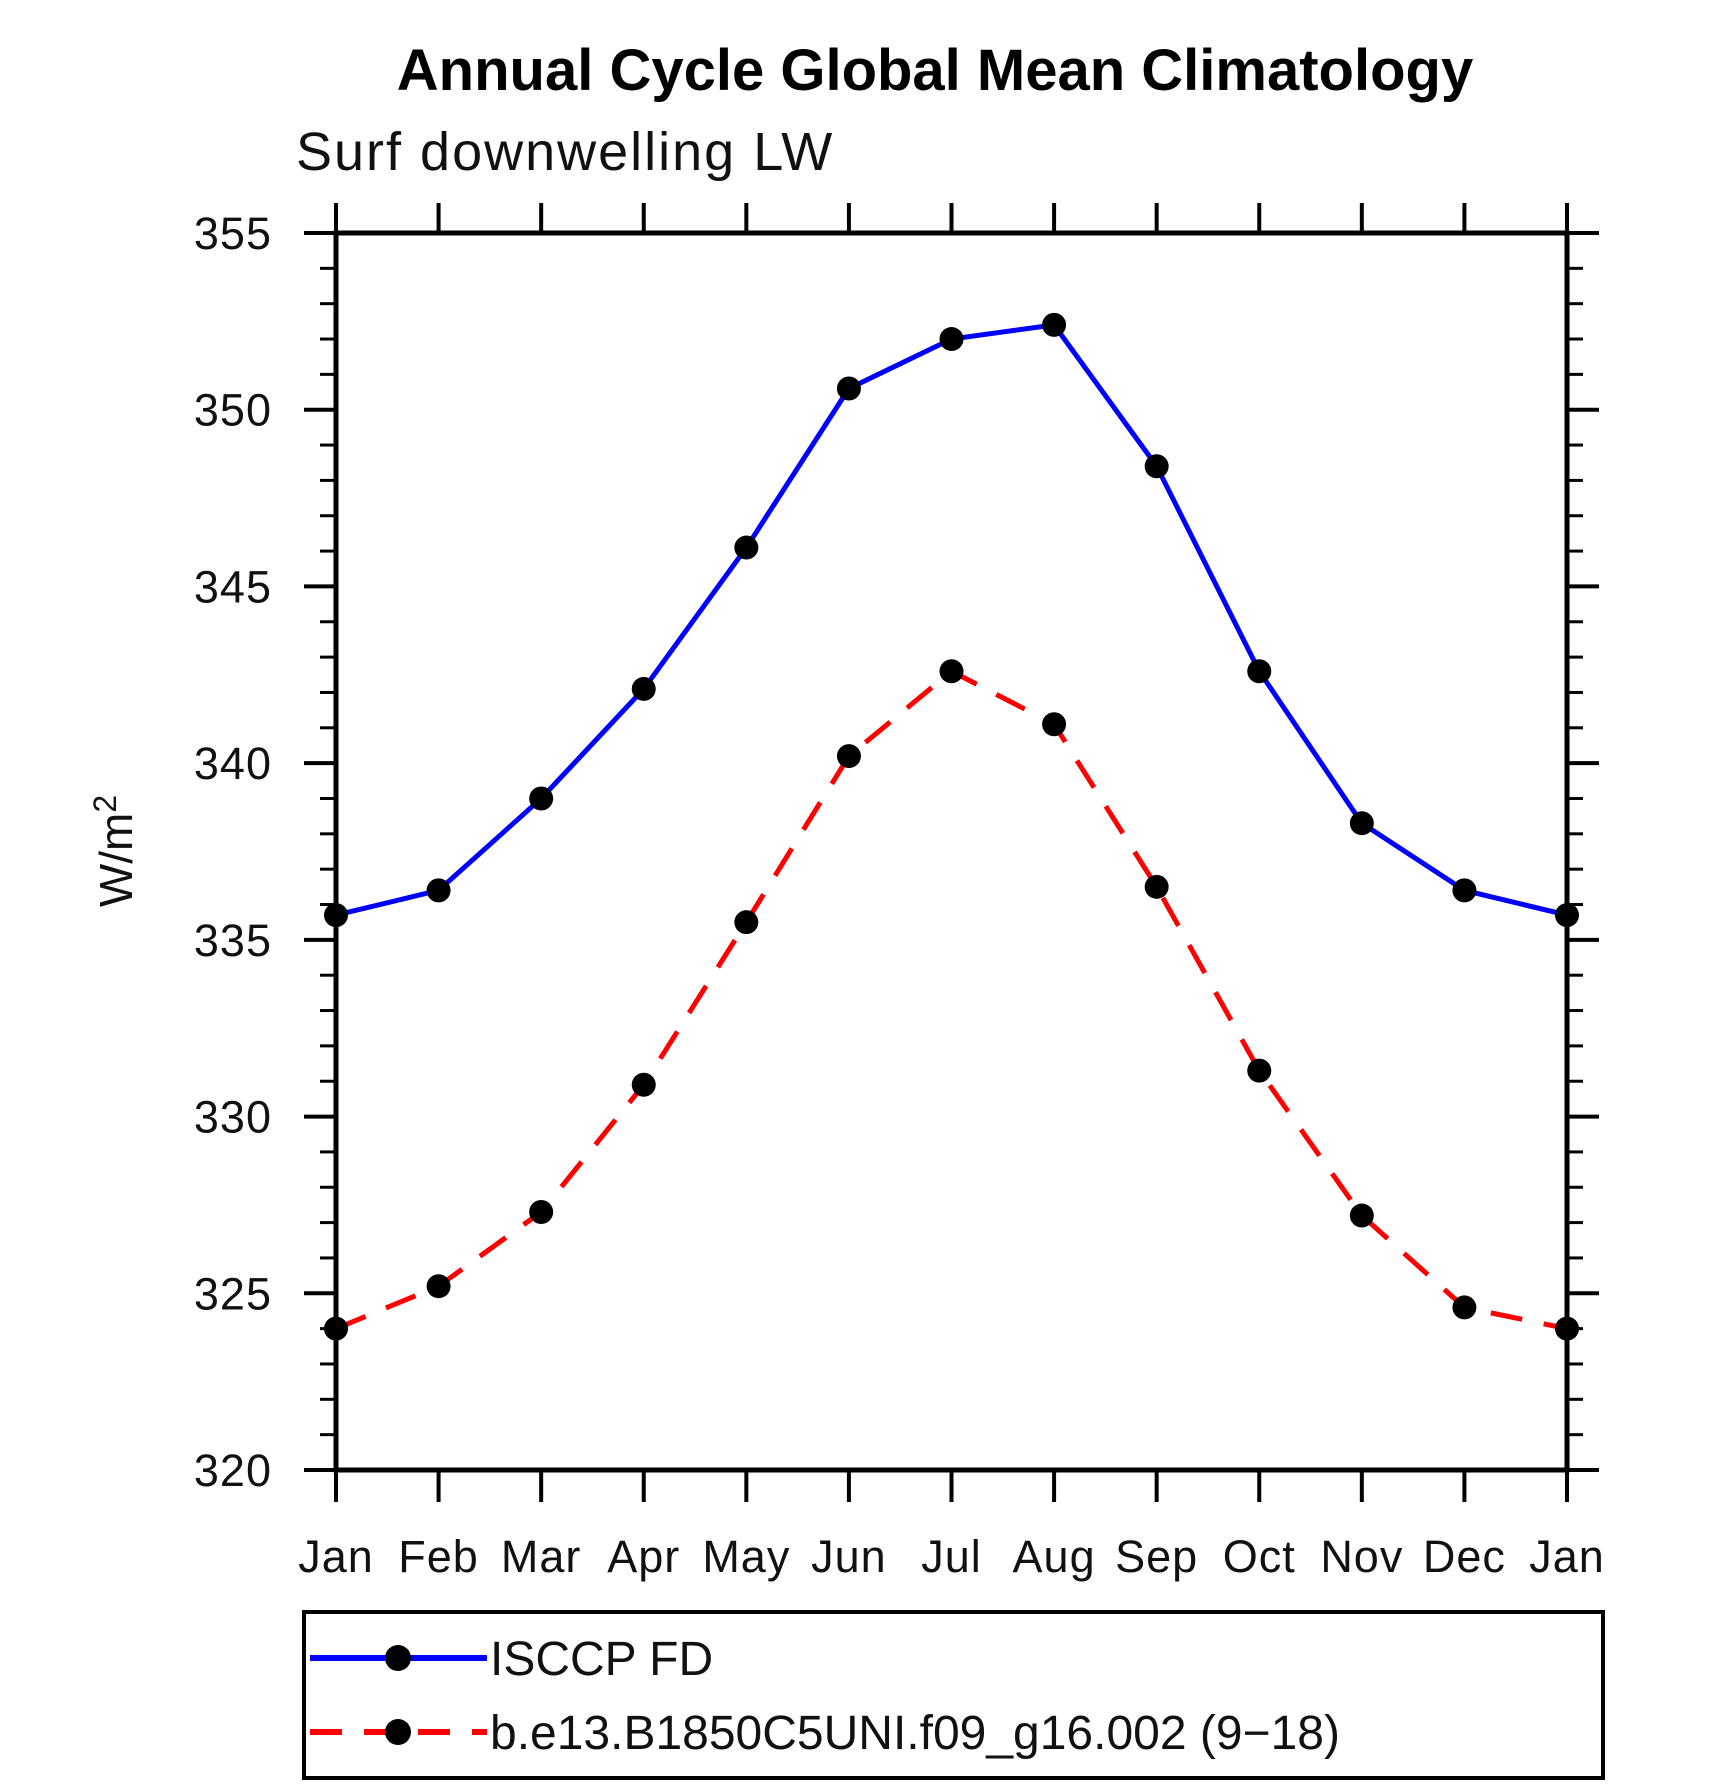  What do you see at coordinates (1054, 1556) in the screenshot?
I see `x-tick-label: Aug` at bounding box center [1054, 1556].